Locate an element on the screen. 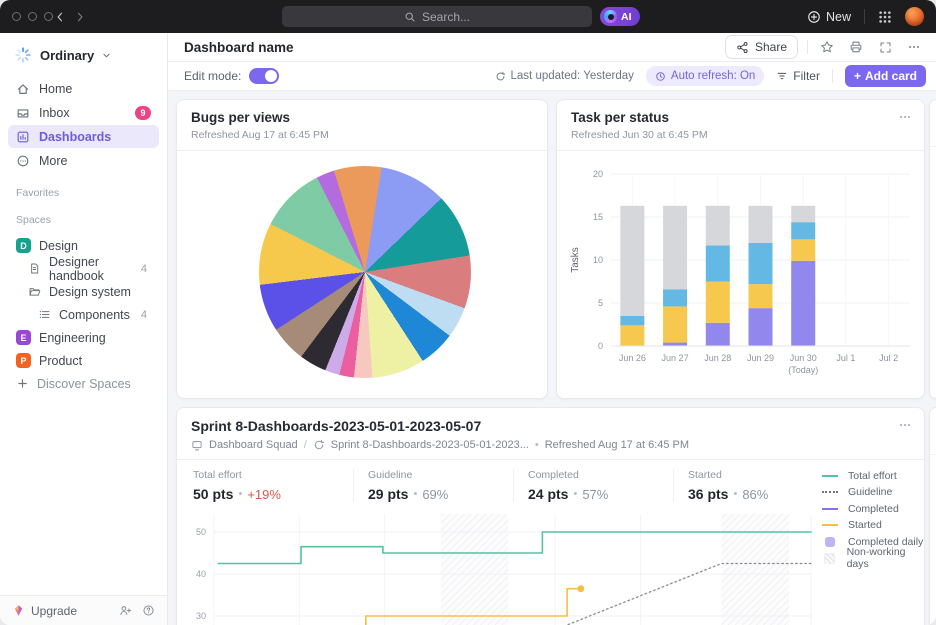 The image size is (936, 625). stat-label: Guideline is located at coordinates (390, 475).